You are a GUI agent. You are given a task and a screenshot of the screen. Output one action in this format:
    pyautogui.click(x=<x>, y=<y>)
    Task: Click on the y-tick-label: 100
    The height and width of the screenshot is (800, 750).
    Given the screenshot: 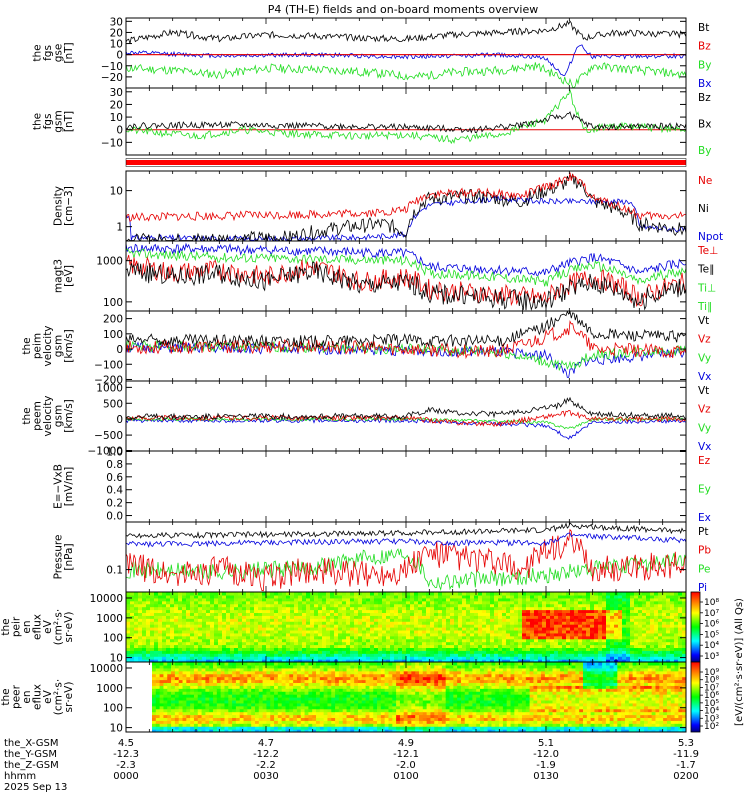 What is the action you would take?
    pyautogui.click(x=113, y=303)
    